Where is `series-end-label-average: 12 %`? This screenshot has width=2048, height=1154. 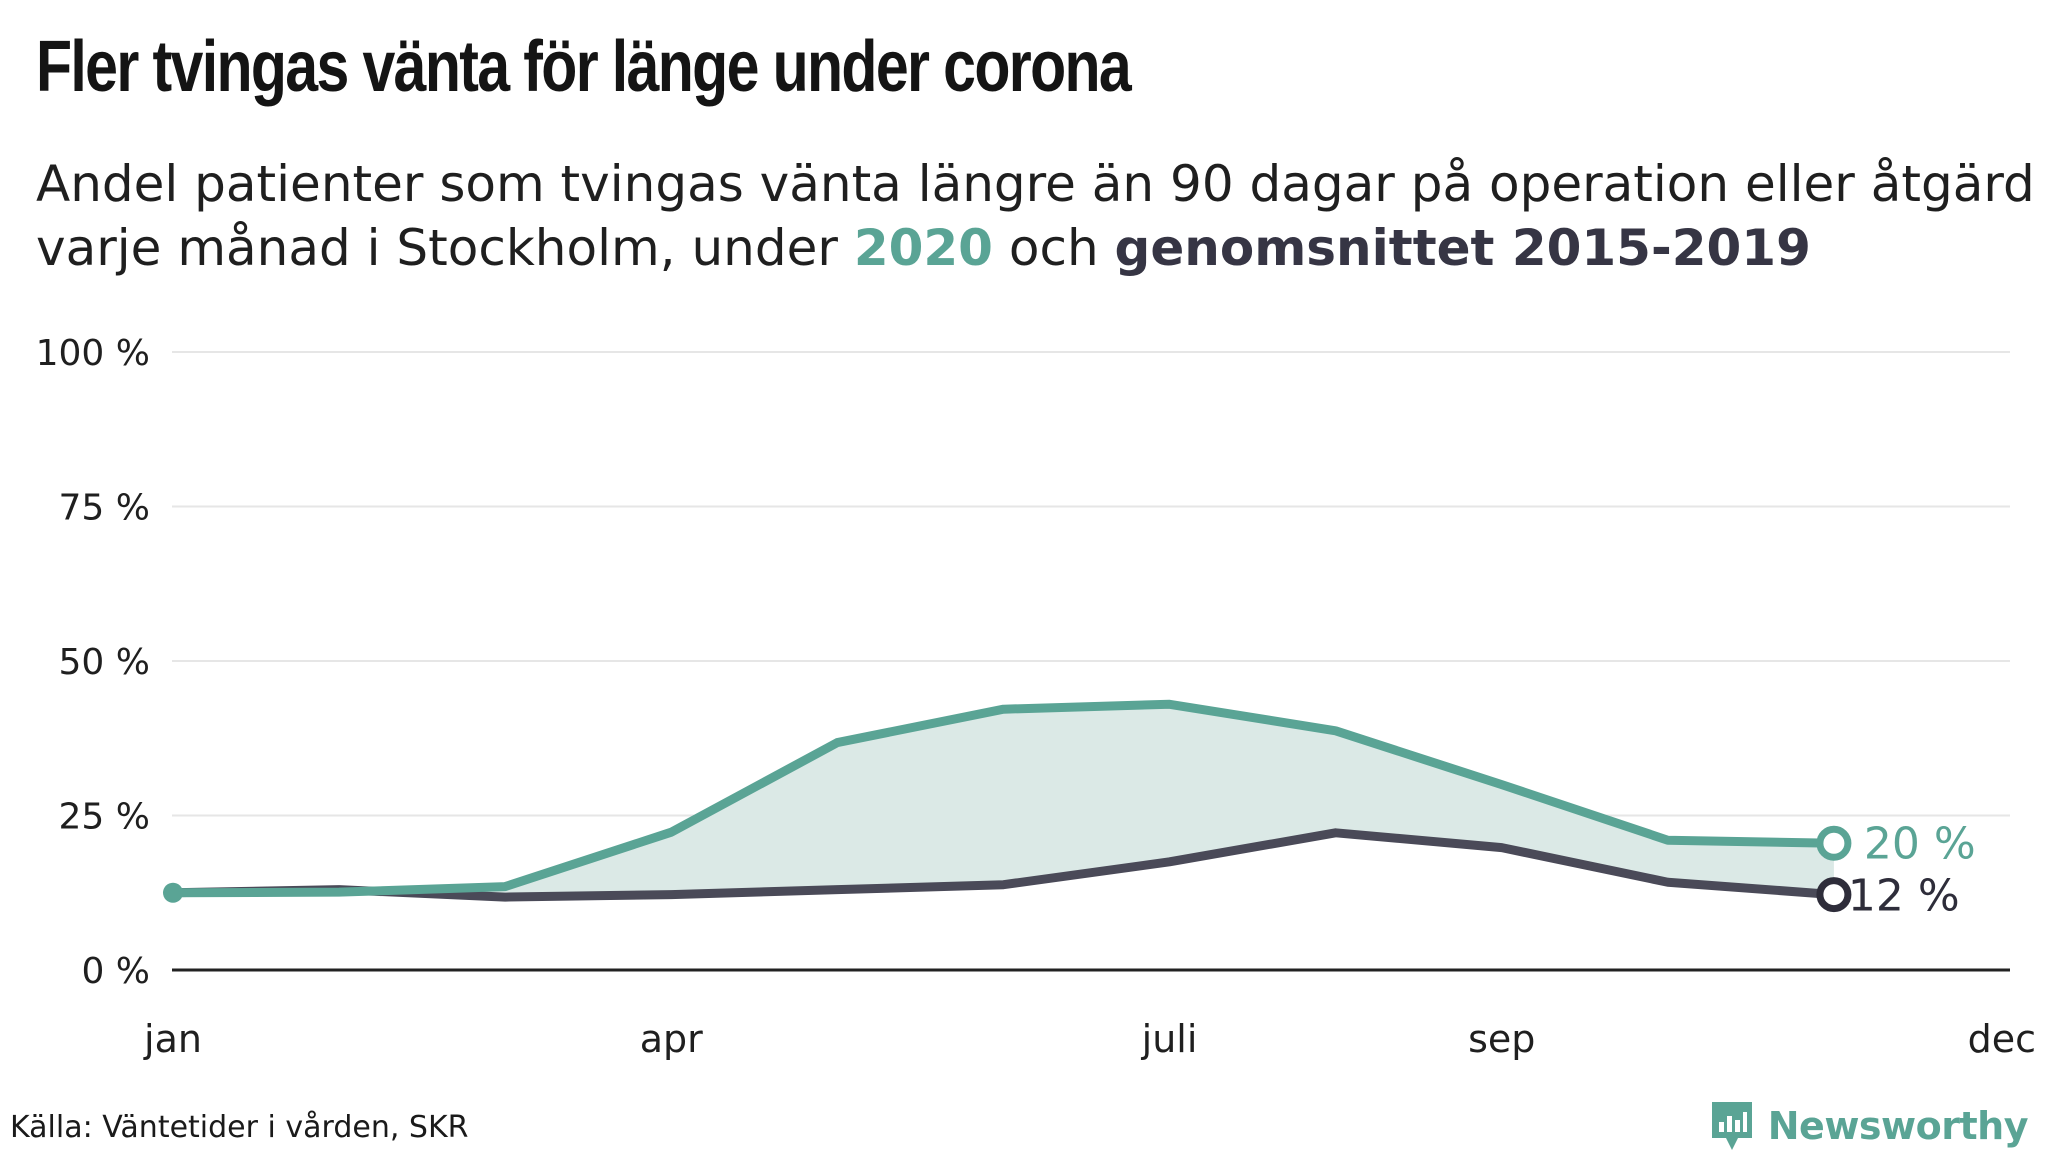
series-end-label-average: 12 % is located at coordinates (1904, 896).